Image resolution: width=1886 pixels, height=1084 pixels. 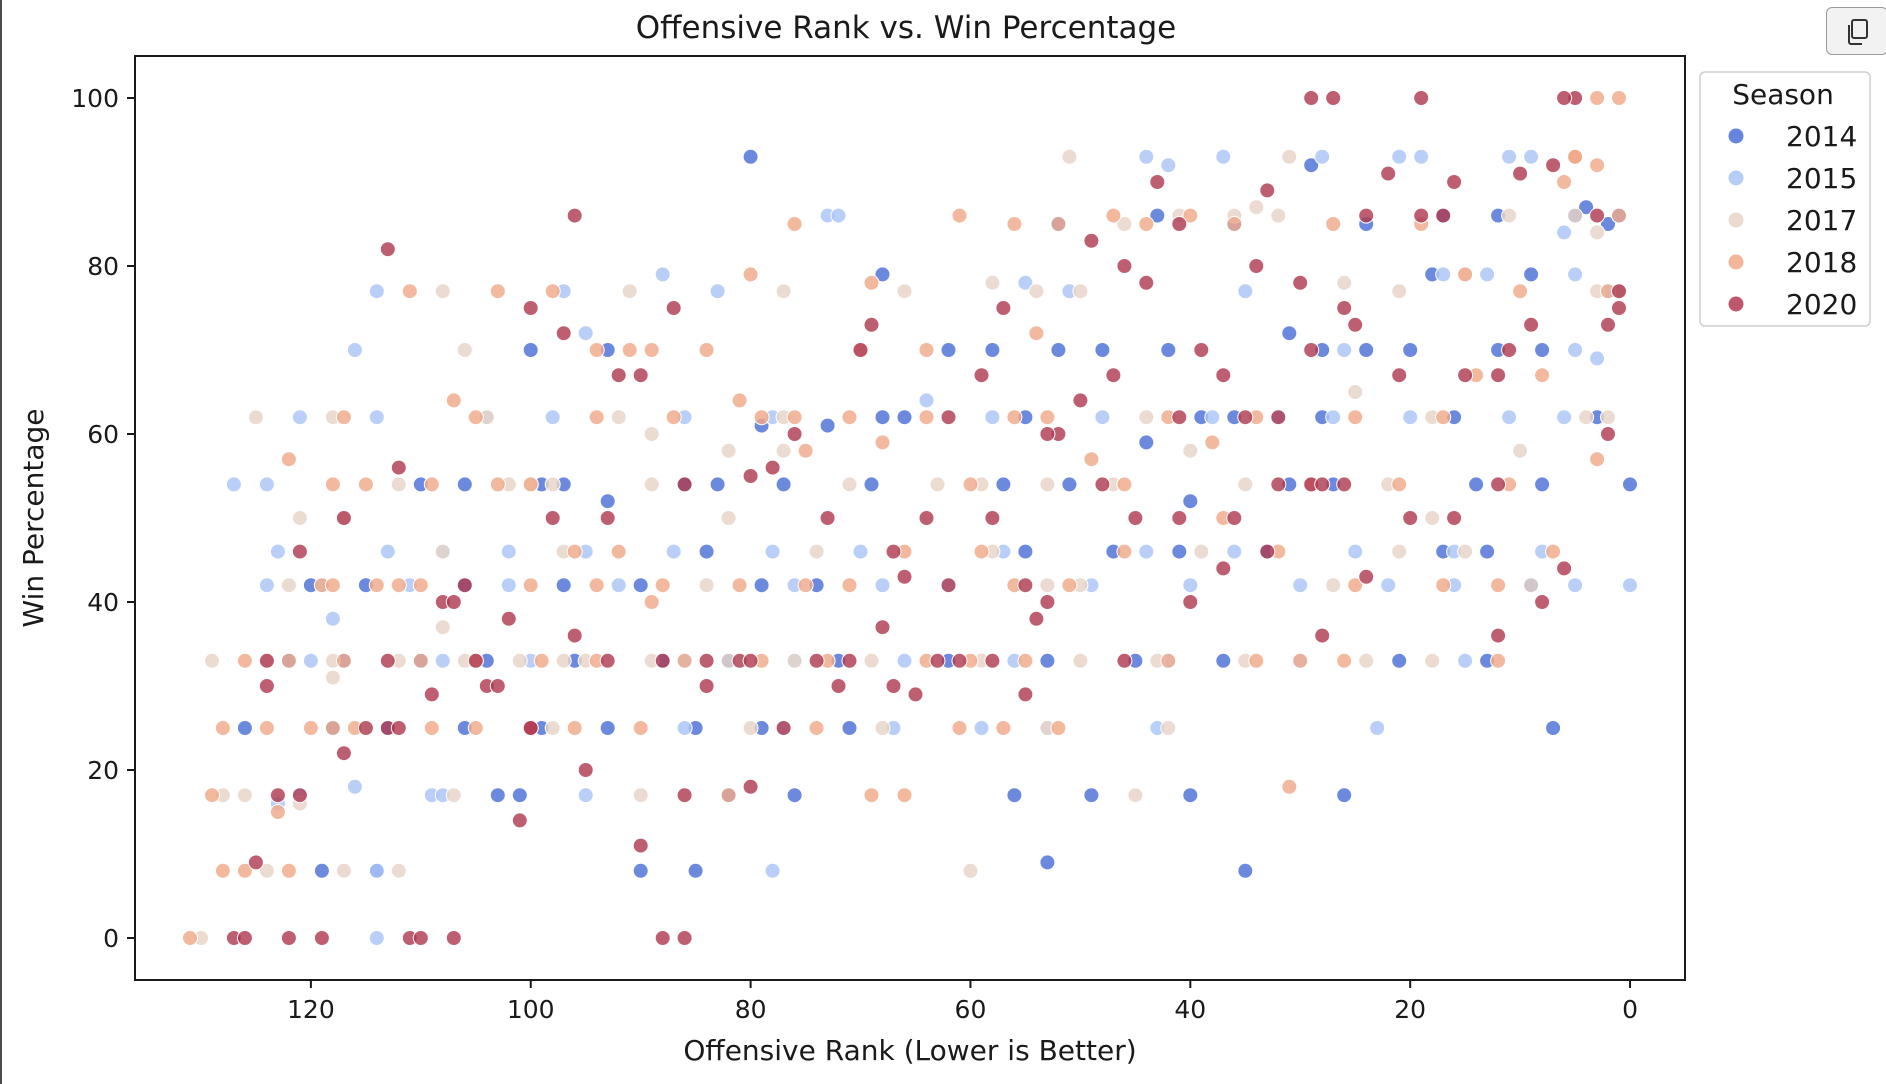 I want to click on copy-button, so click(x=1856, y=31).